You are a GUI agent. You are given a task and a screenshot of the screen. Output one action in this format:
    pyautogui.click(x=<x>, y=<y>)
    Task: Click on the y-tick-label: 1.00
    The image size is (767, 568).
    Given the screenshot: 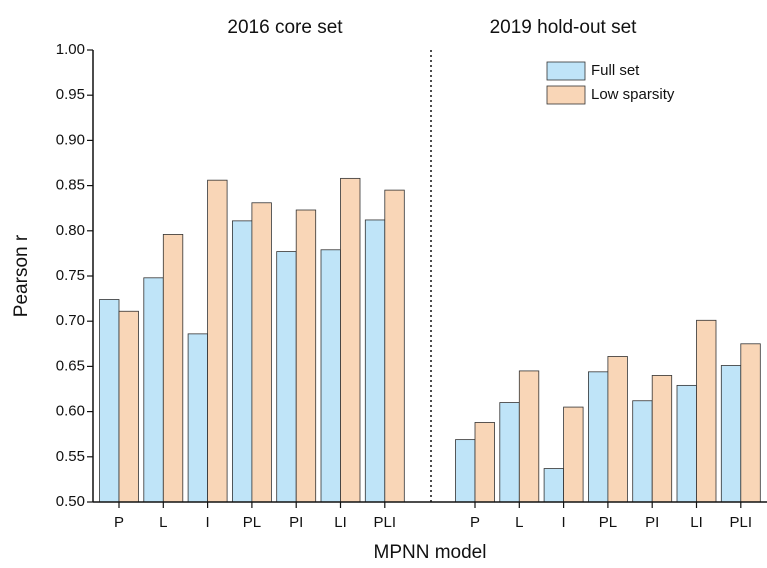 What is the action you would take?
    pyautogui.click(x=70, y=49)
    